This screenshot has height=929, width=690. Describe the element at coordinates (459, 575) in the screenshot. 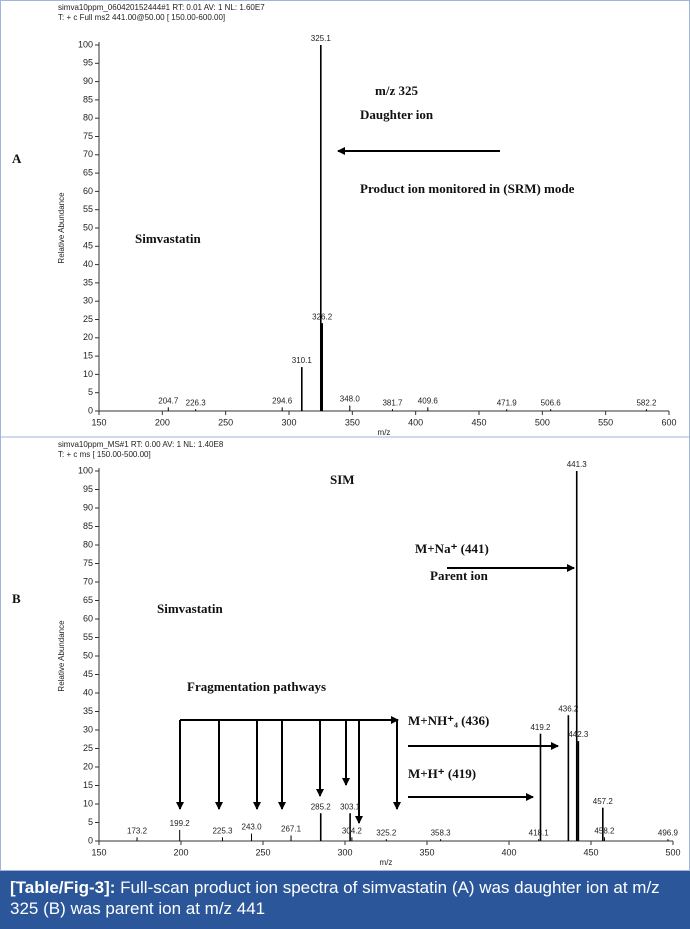

I see `annotation: Parent ion` at that location.